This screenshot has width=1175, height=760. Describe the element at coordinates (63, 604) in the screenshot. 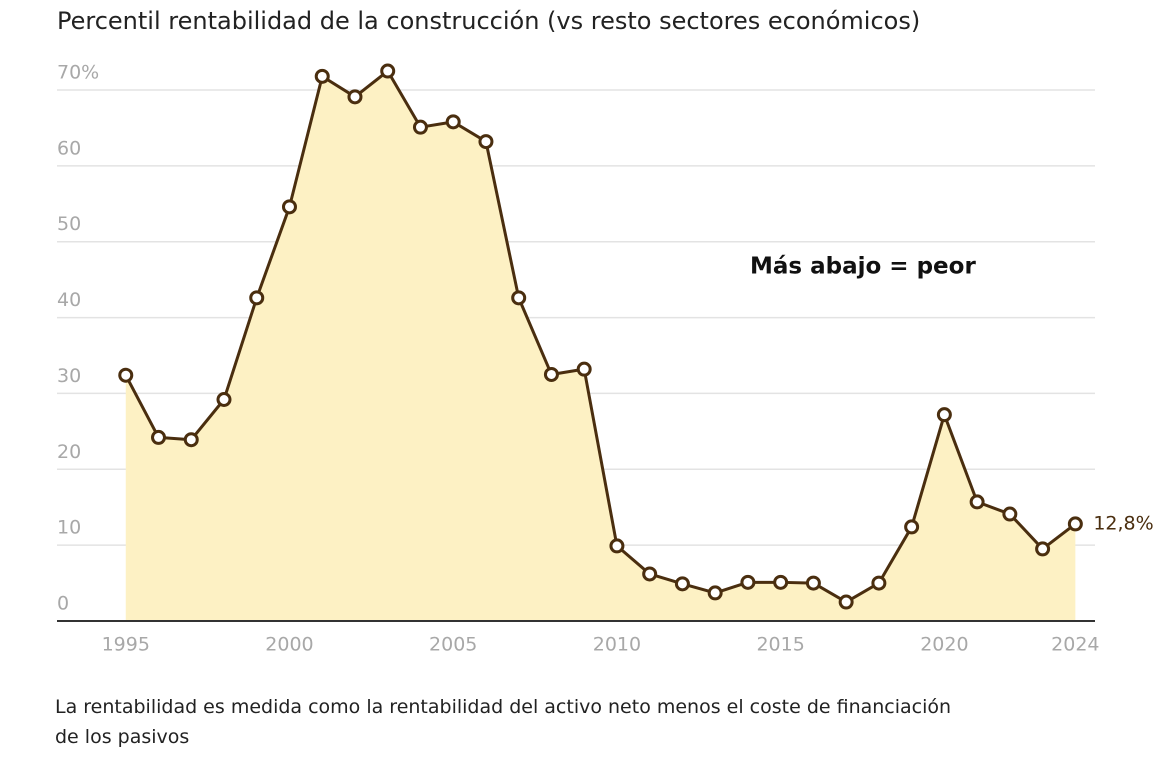

I see `y-tick-label: 0` at that location.